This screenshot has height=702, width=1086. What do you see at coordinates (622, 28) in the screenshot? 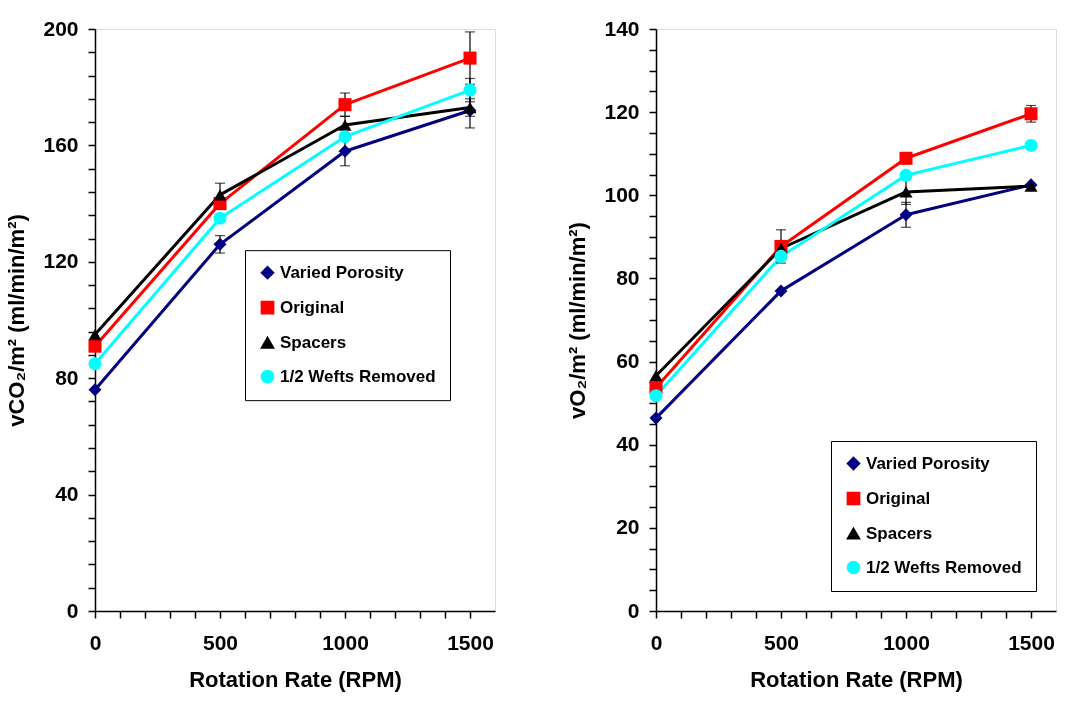
I see `y-tick-label: 140` at bounding box center [622, 28].